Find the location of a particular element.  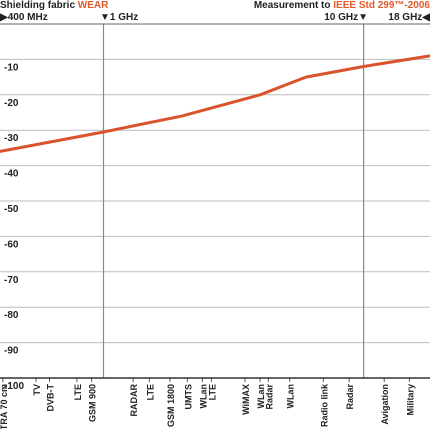

marker-1ghz: ▼1 GHz is located at coordinates (119, 17).